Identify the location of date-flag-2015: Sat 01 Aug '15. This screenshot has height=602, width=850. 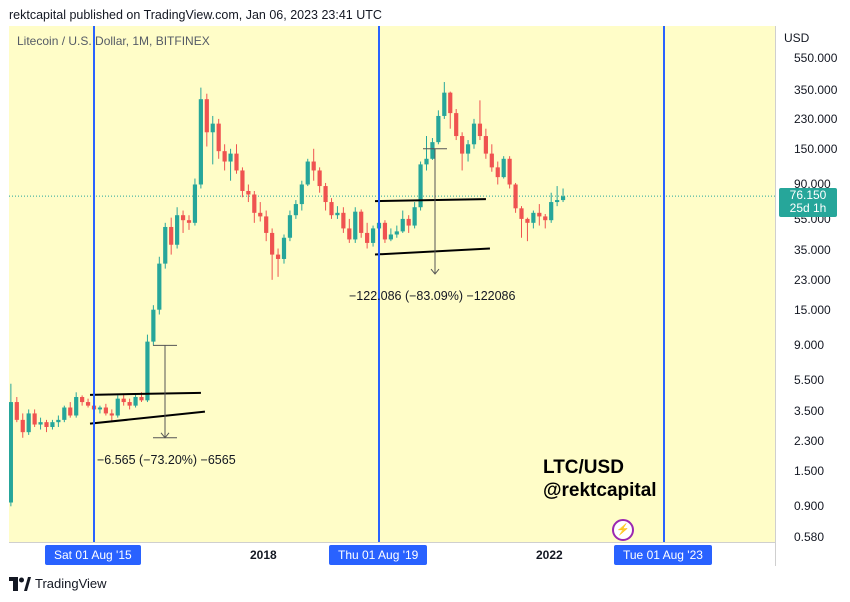
(93, 555).